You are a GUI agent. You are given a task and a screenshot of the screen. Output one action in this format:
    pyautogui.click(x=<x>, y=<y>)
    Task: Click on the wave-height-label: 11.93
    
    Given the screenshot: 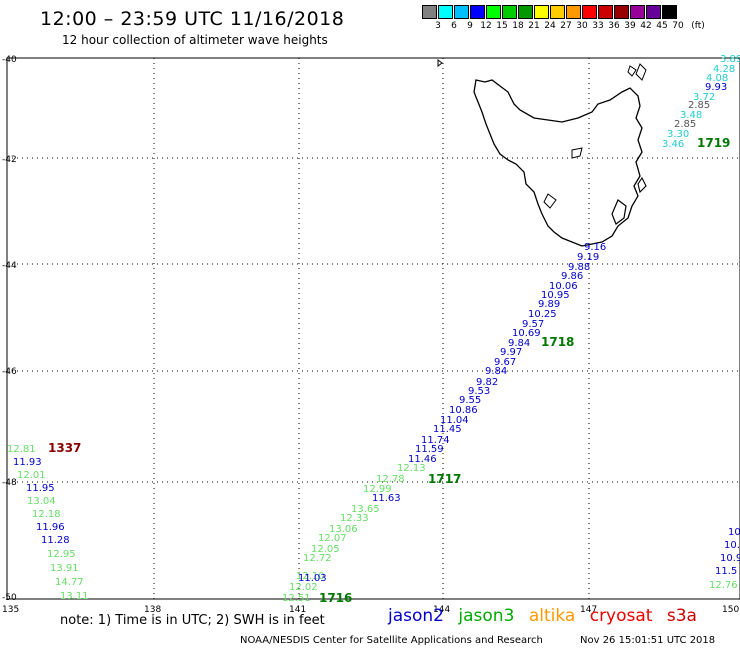 What is the action you would take?
    pyautogui.click(x=27, y=462)
    